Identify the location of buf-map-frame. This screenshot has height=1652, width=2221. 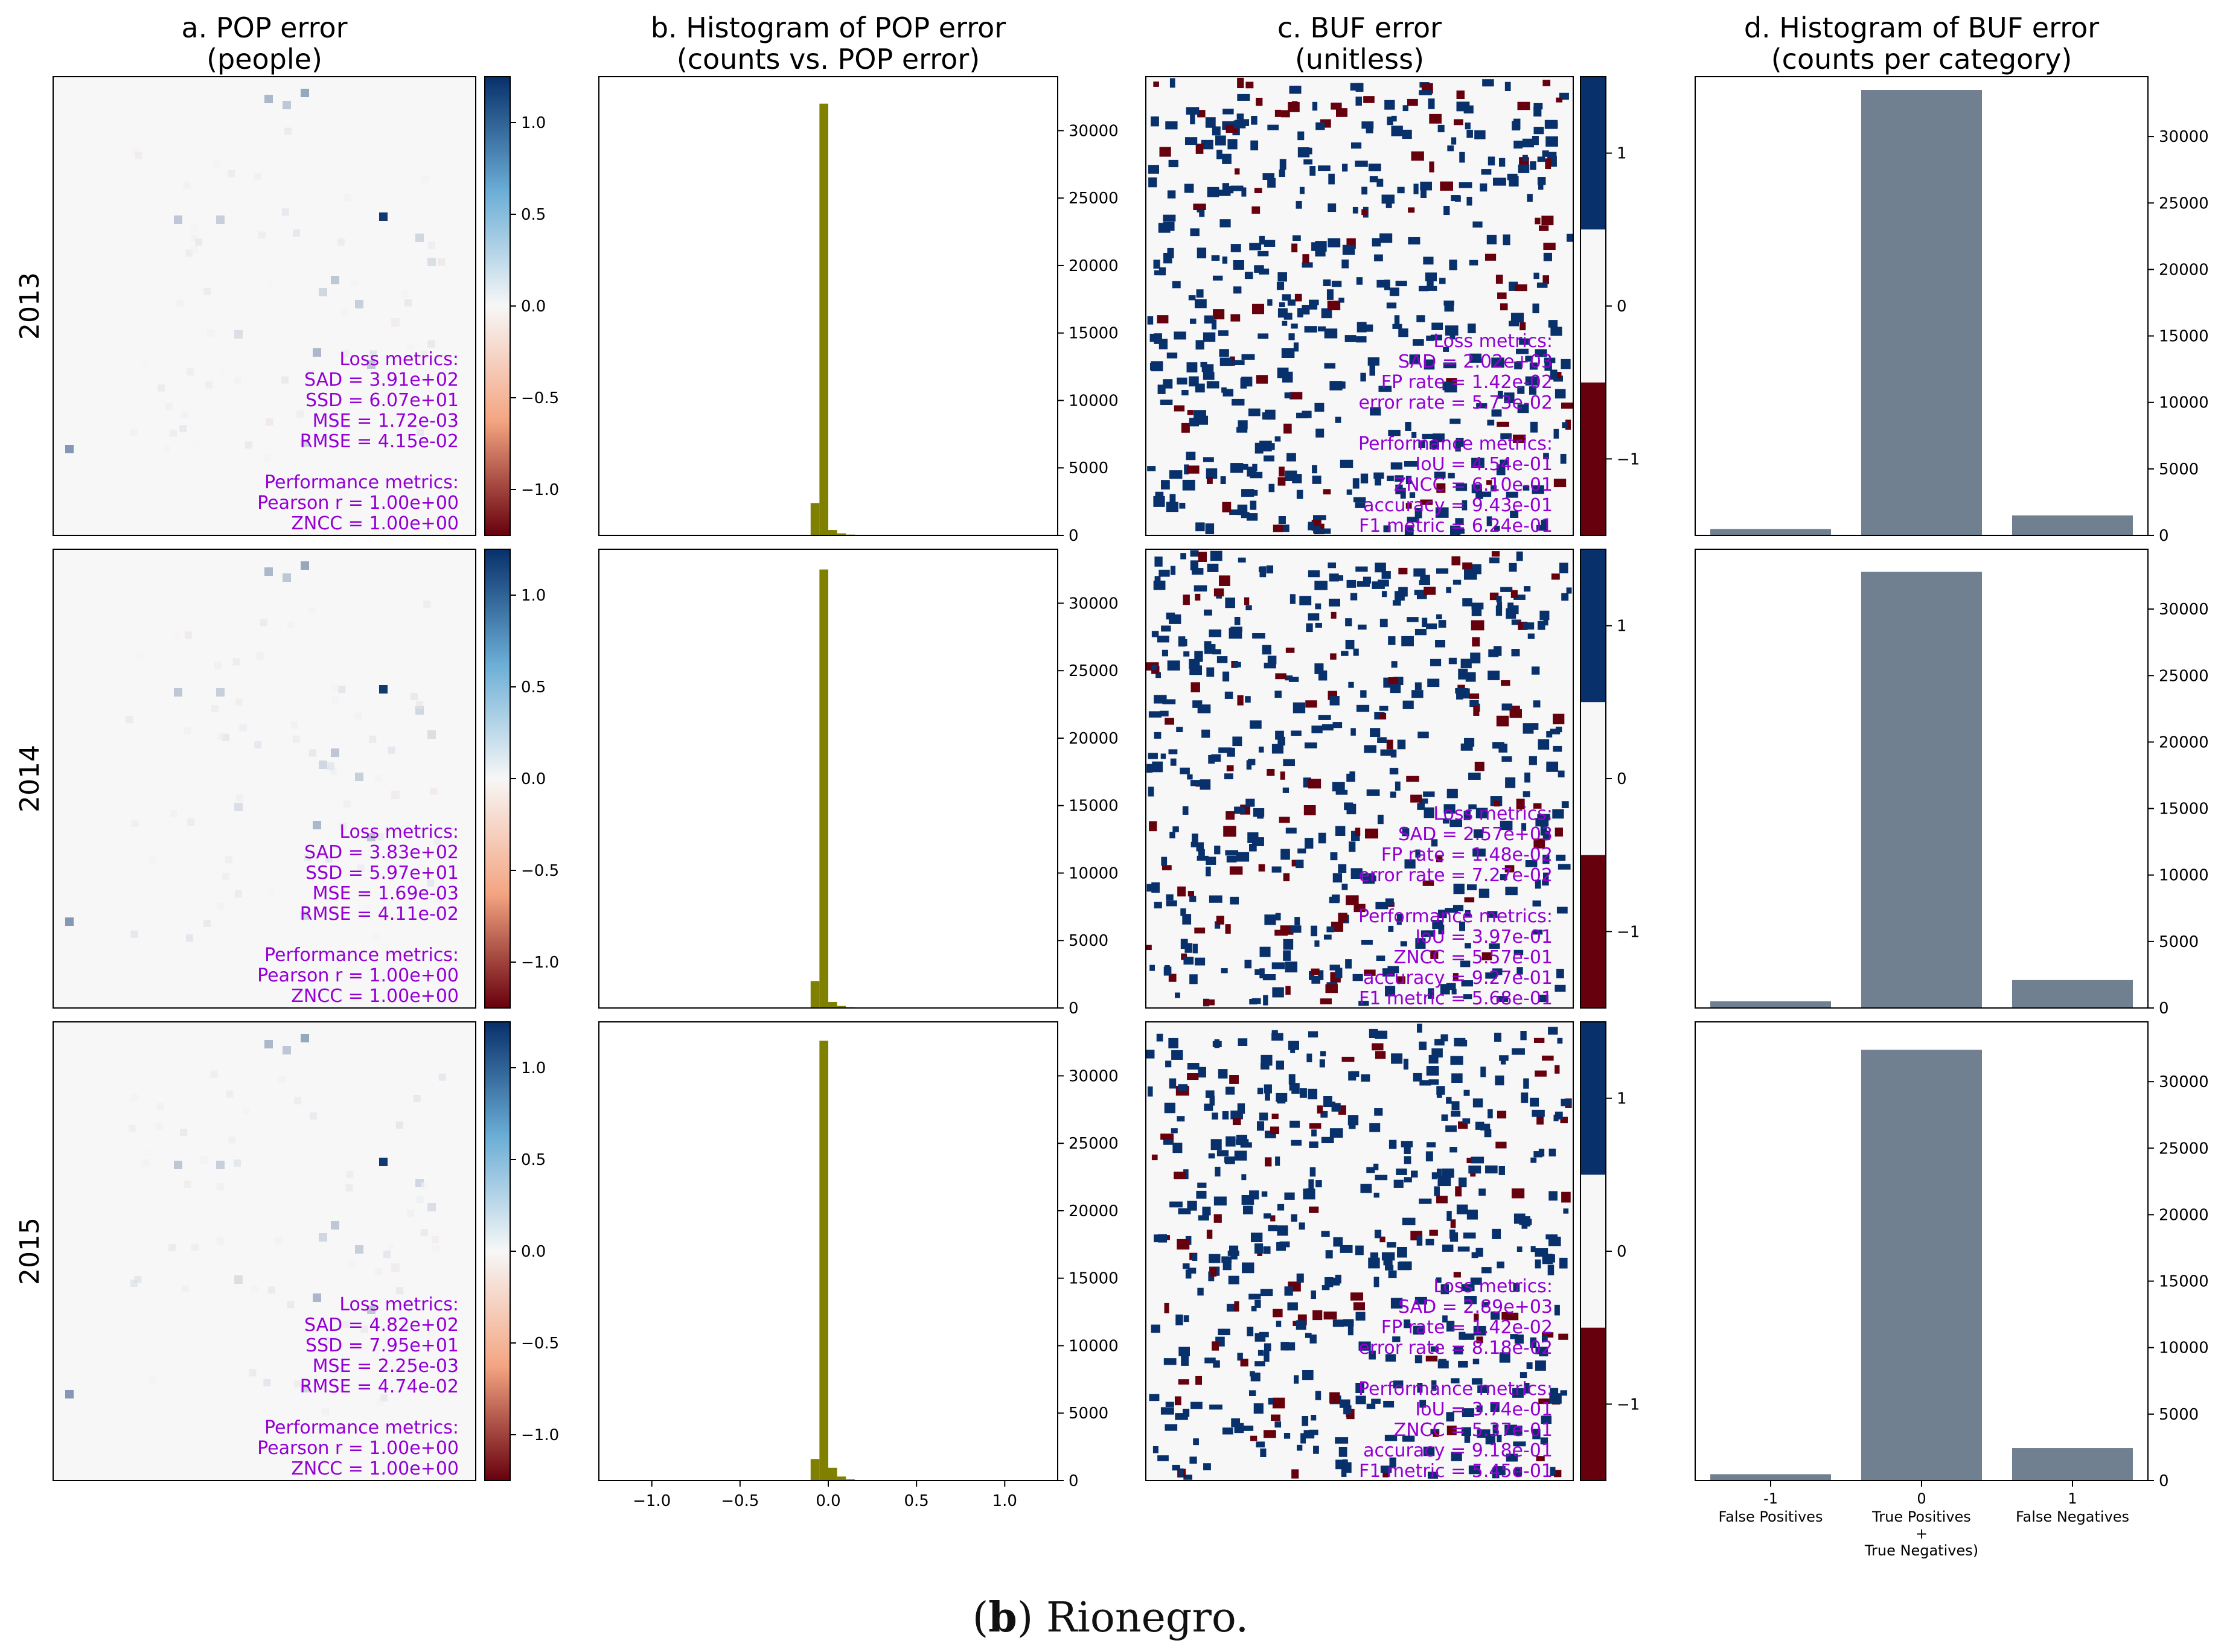
(1359, 1251).